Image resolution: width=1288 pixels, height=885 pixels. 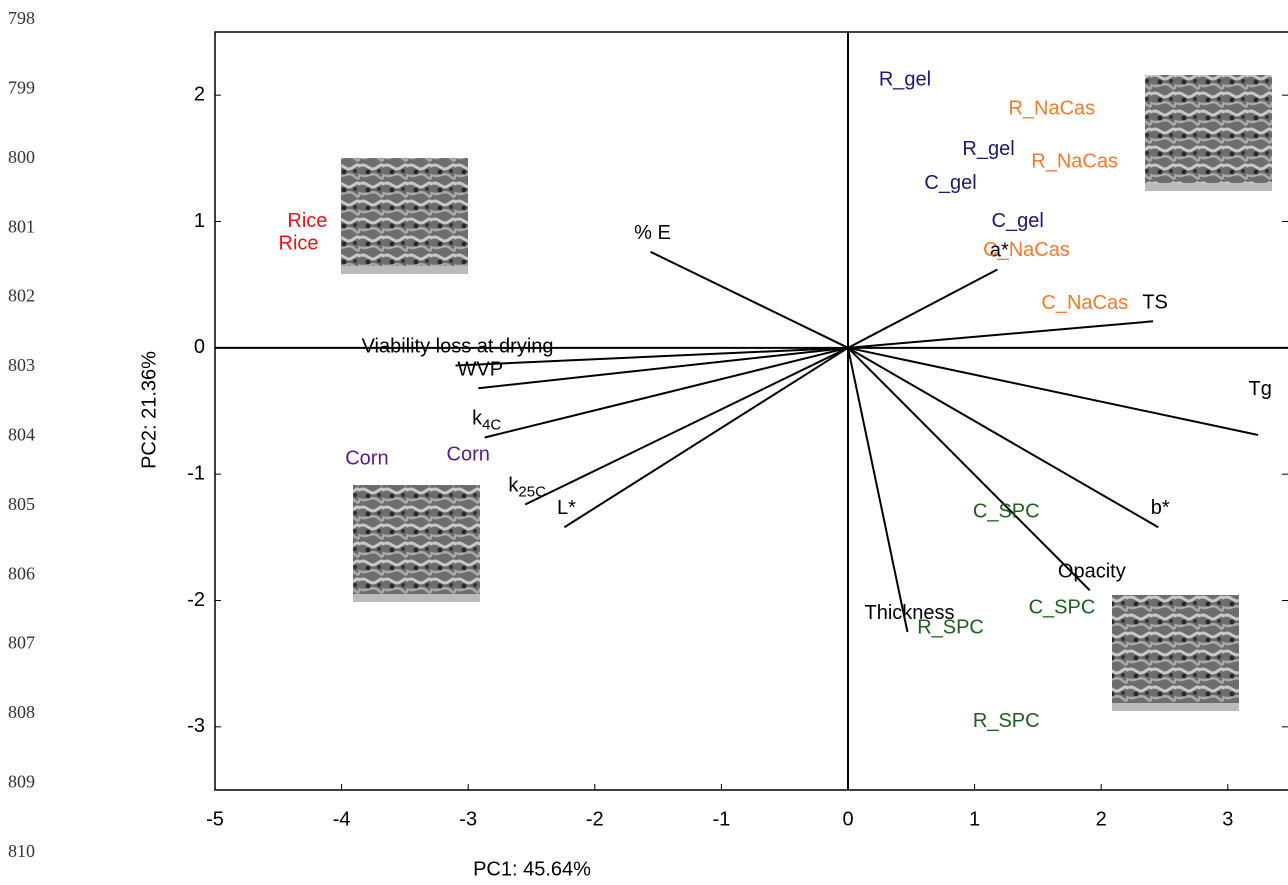 What do you see at coordinates (21, 365) in the screenshot?
I see `line-number: 803` at bounding box center [21, 365].